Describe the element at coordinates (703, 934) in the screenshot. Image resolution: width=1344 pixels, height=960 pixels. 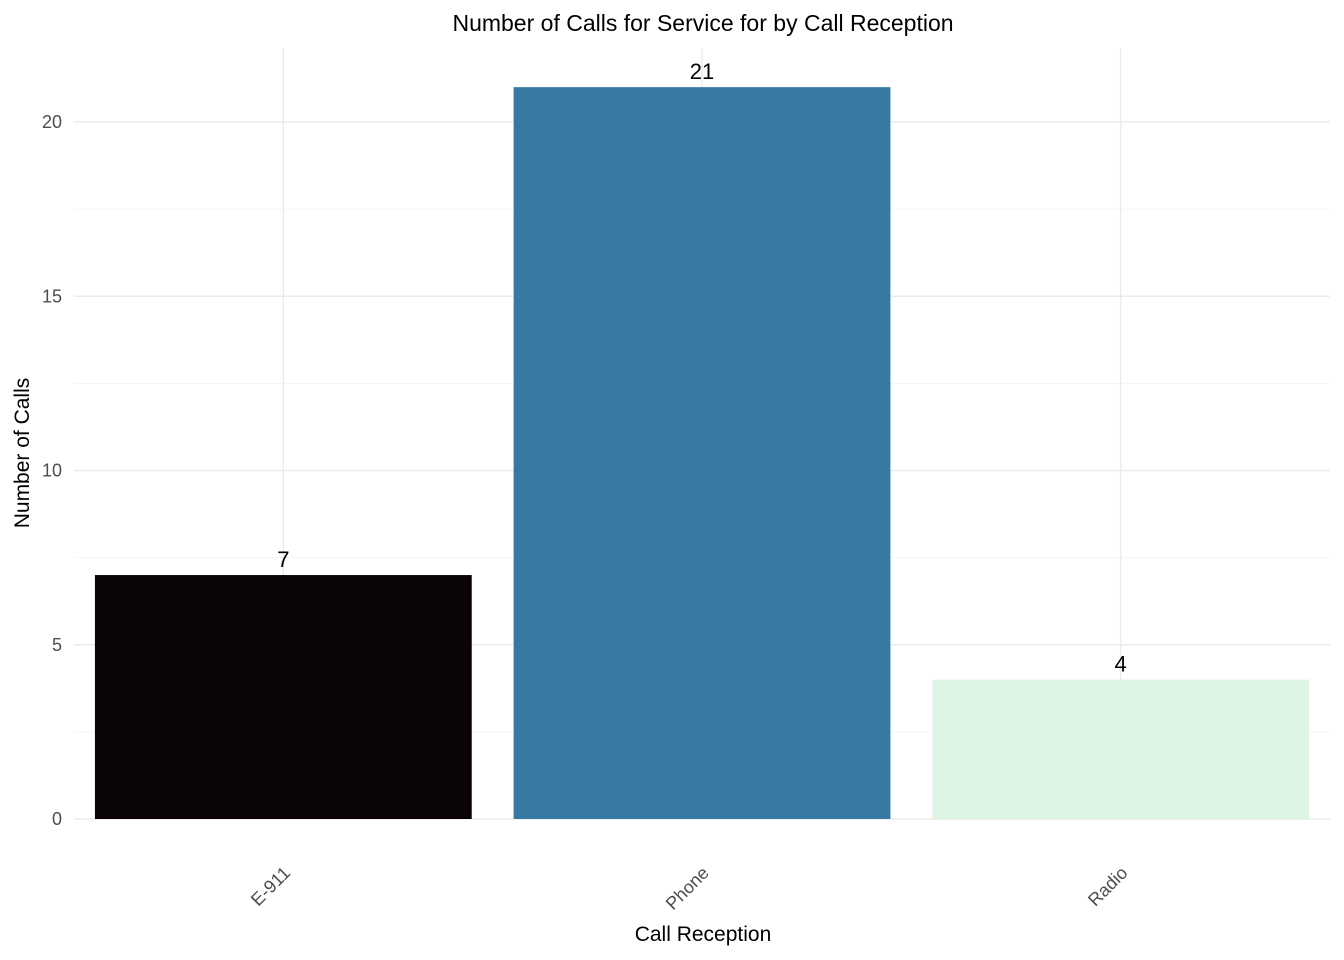
I see `x-axis-title: Call Reception` at that location.